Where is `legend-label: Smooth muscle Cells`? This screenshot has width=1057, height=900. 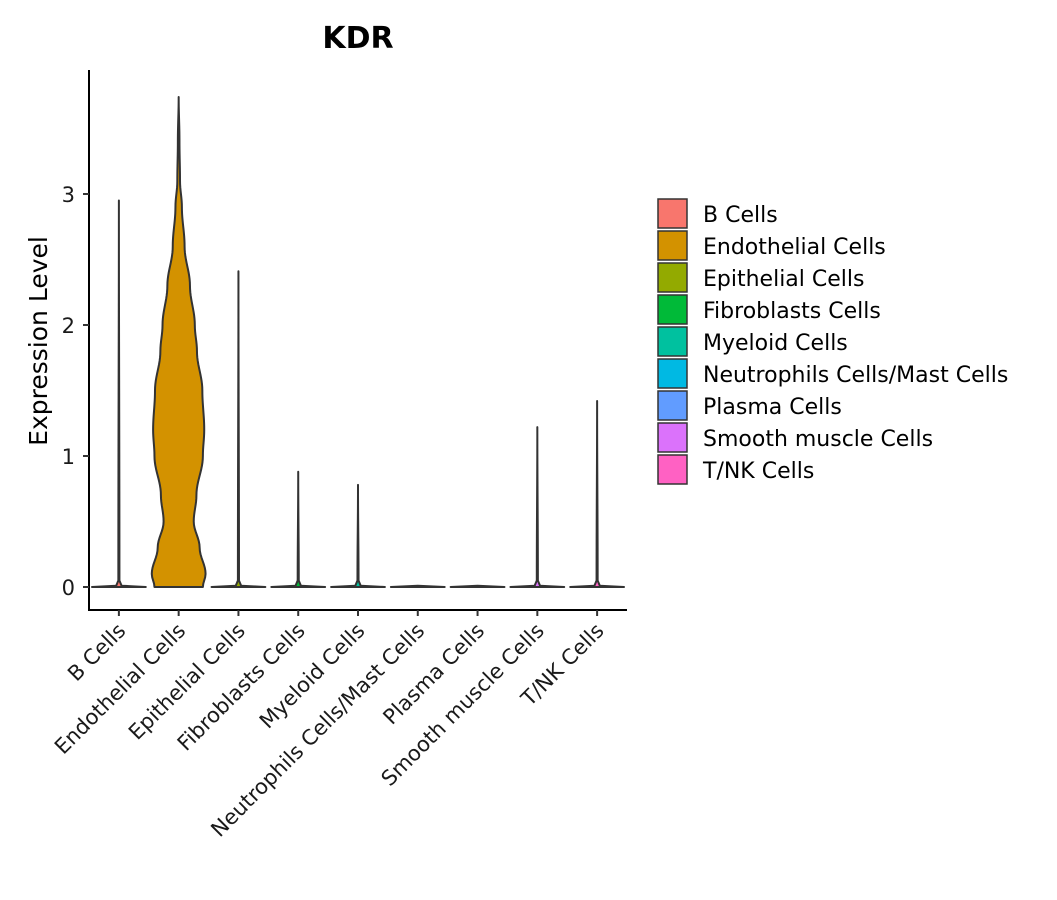
legend-label: Smooth muscle Cells is located at coordinates (818, 439).